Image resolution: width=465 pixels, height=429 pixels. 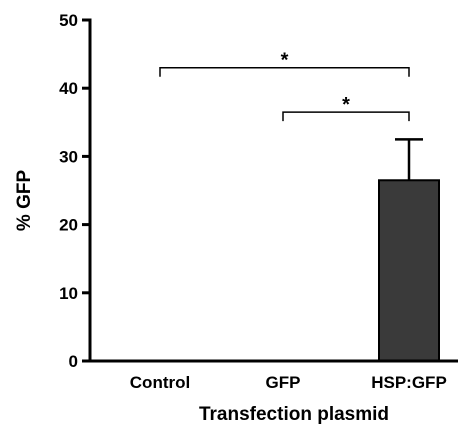 I want to click on significance-brackets: **, so click(x=284, y=86).